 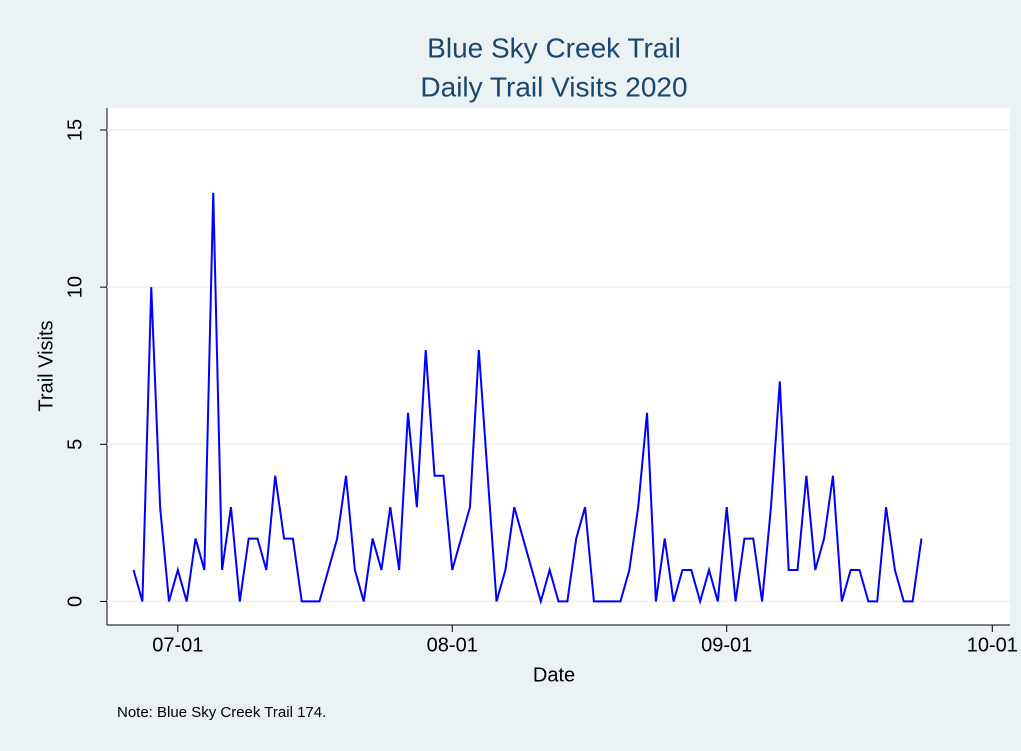 What do you see at coordinates (46, 365) in the screenshot?
I see `y-axis-label: Trail Visits` at bounding box center [46, 365].